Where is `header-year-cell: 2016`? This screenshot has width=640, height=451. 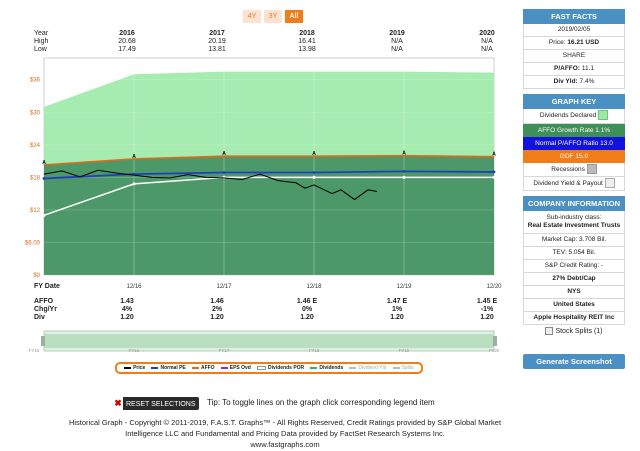
header-year-cell: 2016 is located at coordinates (127, 33).